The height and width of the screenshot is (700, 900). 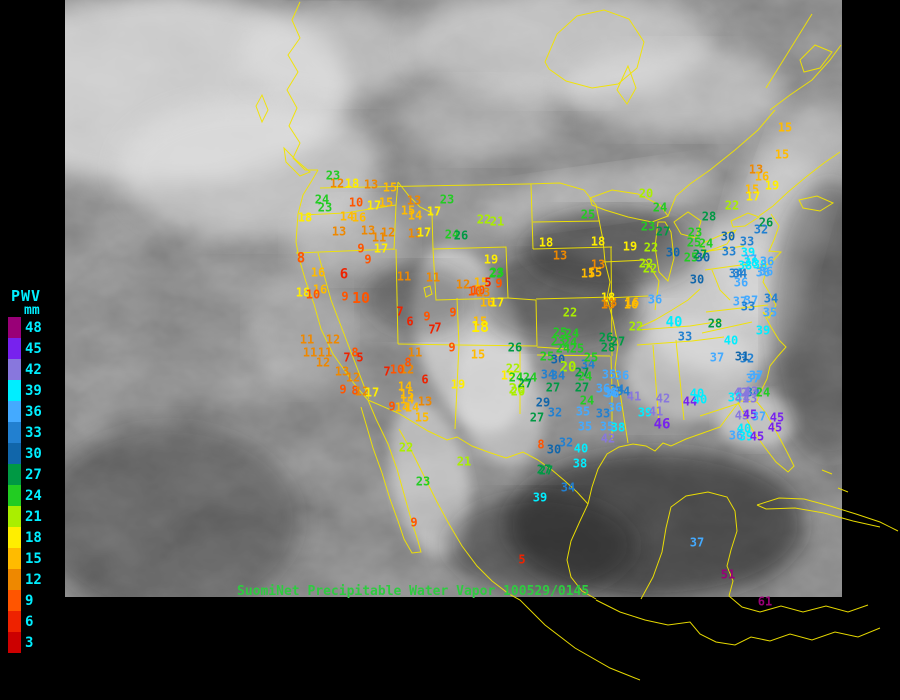 I want to click on legend-title: PWV, so click(x=26, y=296).